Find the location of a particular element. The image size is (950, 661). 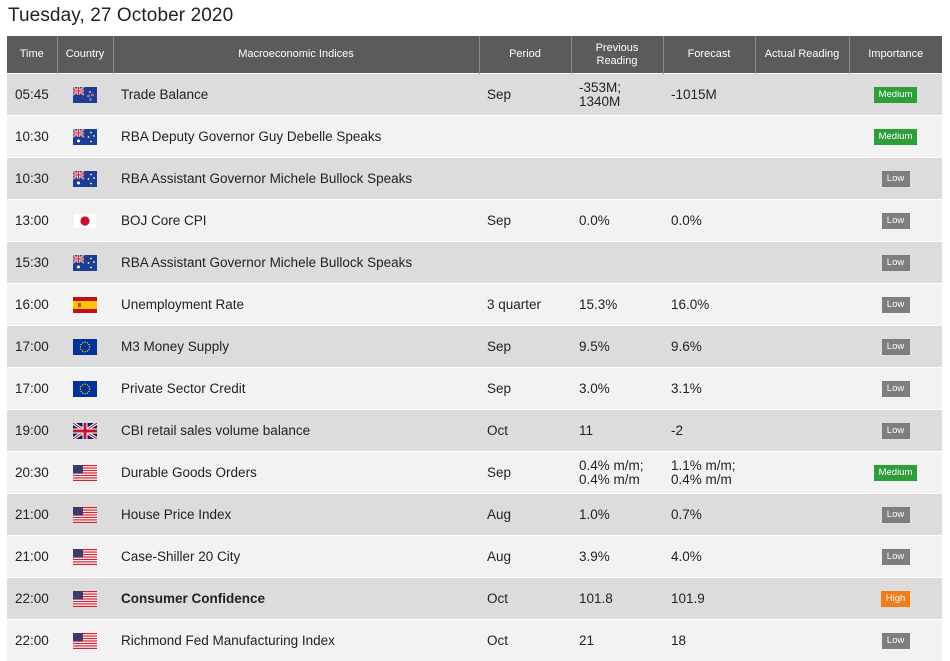

cell-previous-line: 101.8 is located at coordinates (596, 598).